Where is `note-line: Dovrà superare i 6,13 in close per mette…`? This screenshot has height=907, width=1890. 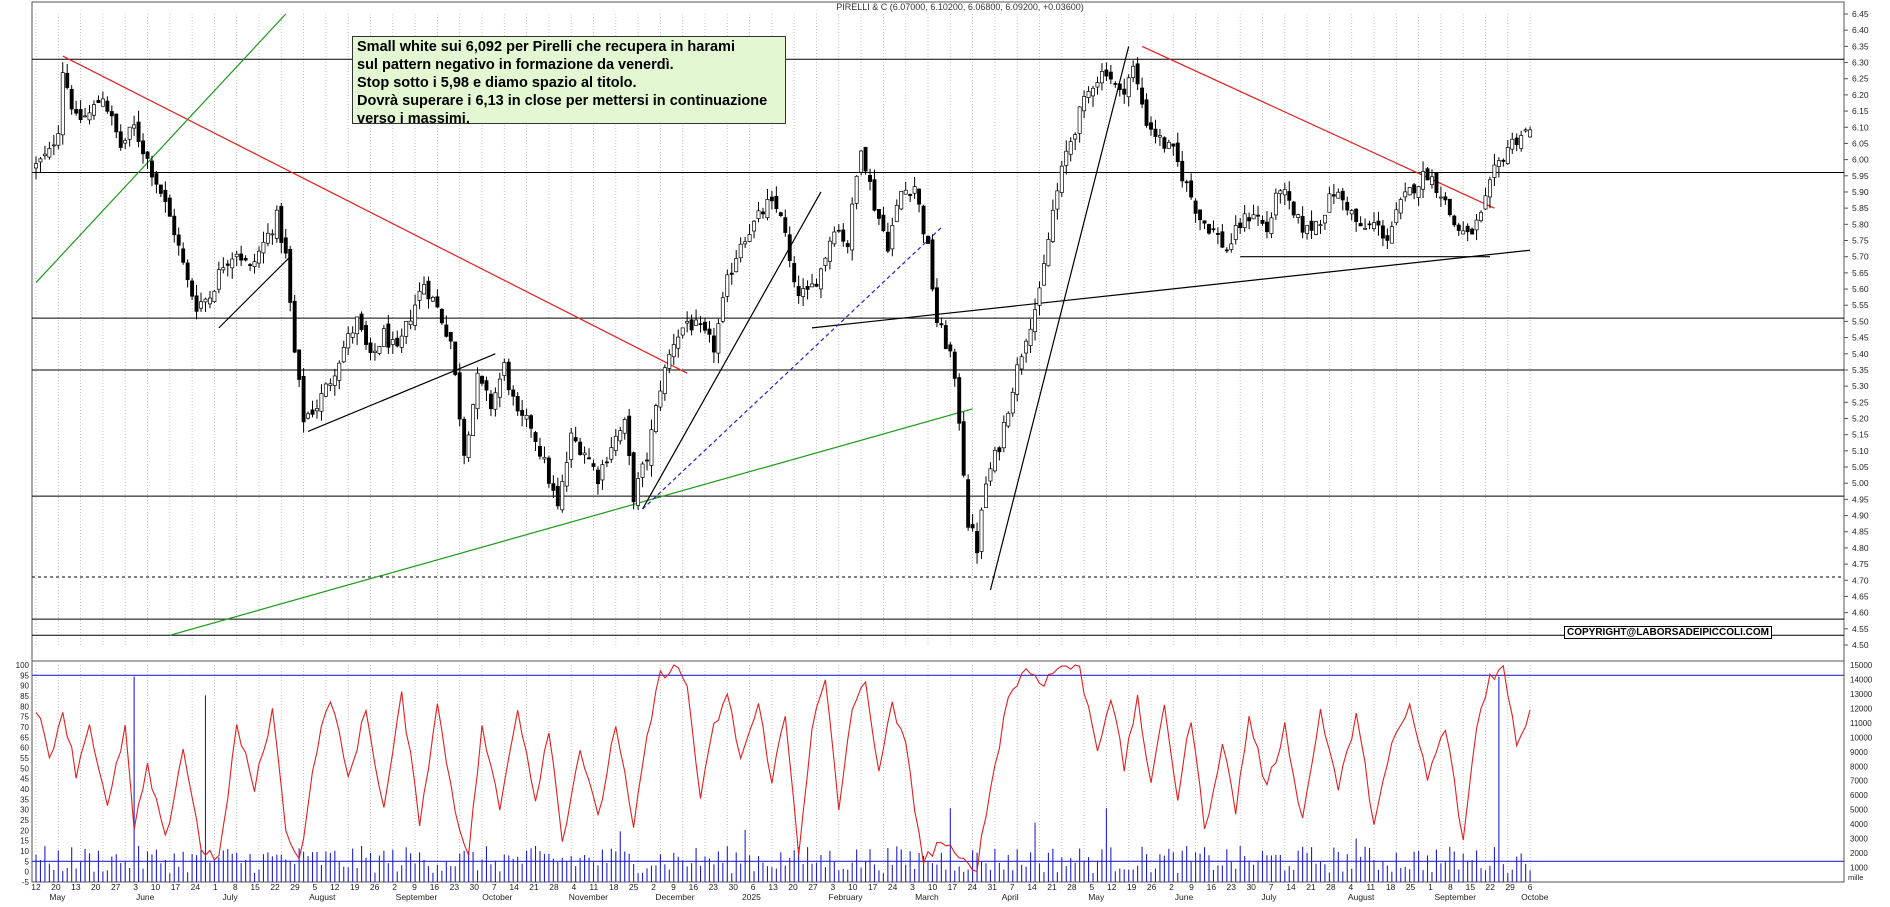
note-line: Dovrà superare i 6,13 in close per mette… is located at coordinates (562, 101).